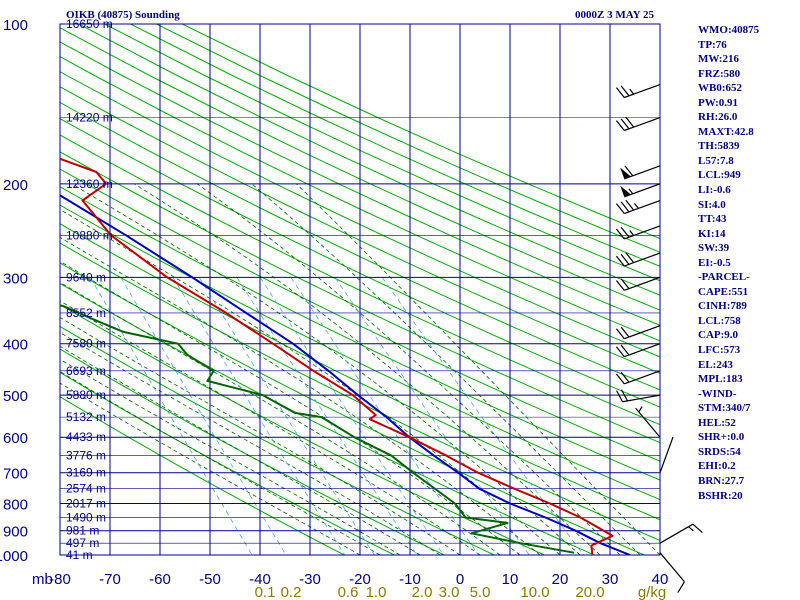 The width and height of the screenshot is (800, 600). Describe the element at coordinates (86, 277) in the screenshot. I see `height-label: 9640 m` at that location.